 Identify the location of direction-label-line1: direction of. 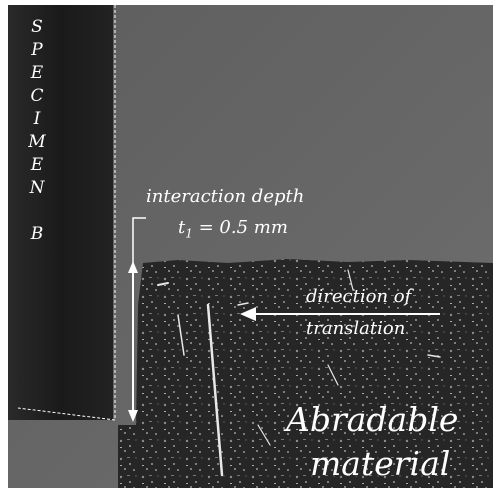
(359, 296).